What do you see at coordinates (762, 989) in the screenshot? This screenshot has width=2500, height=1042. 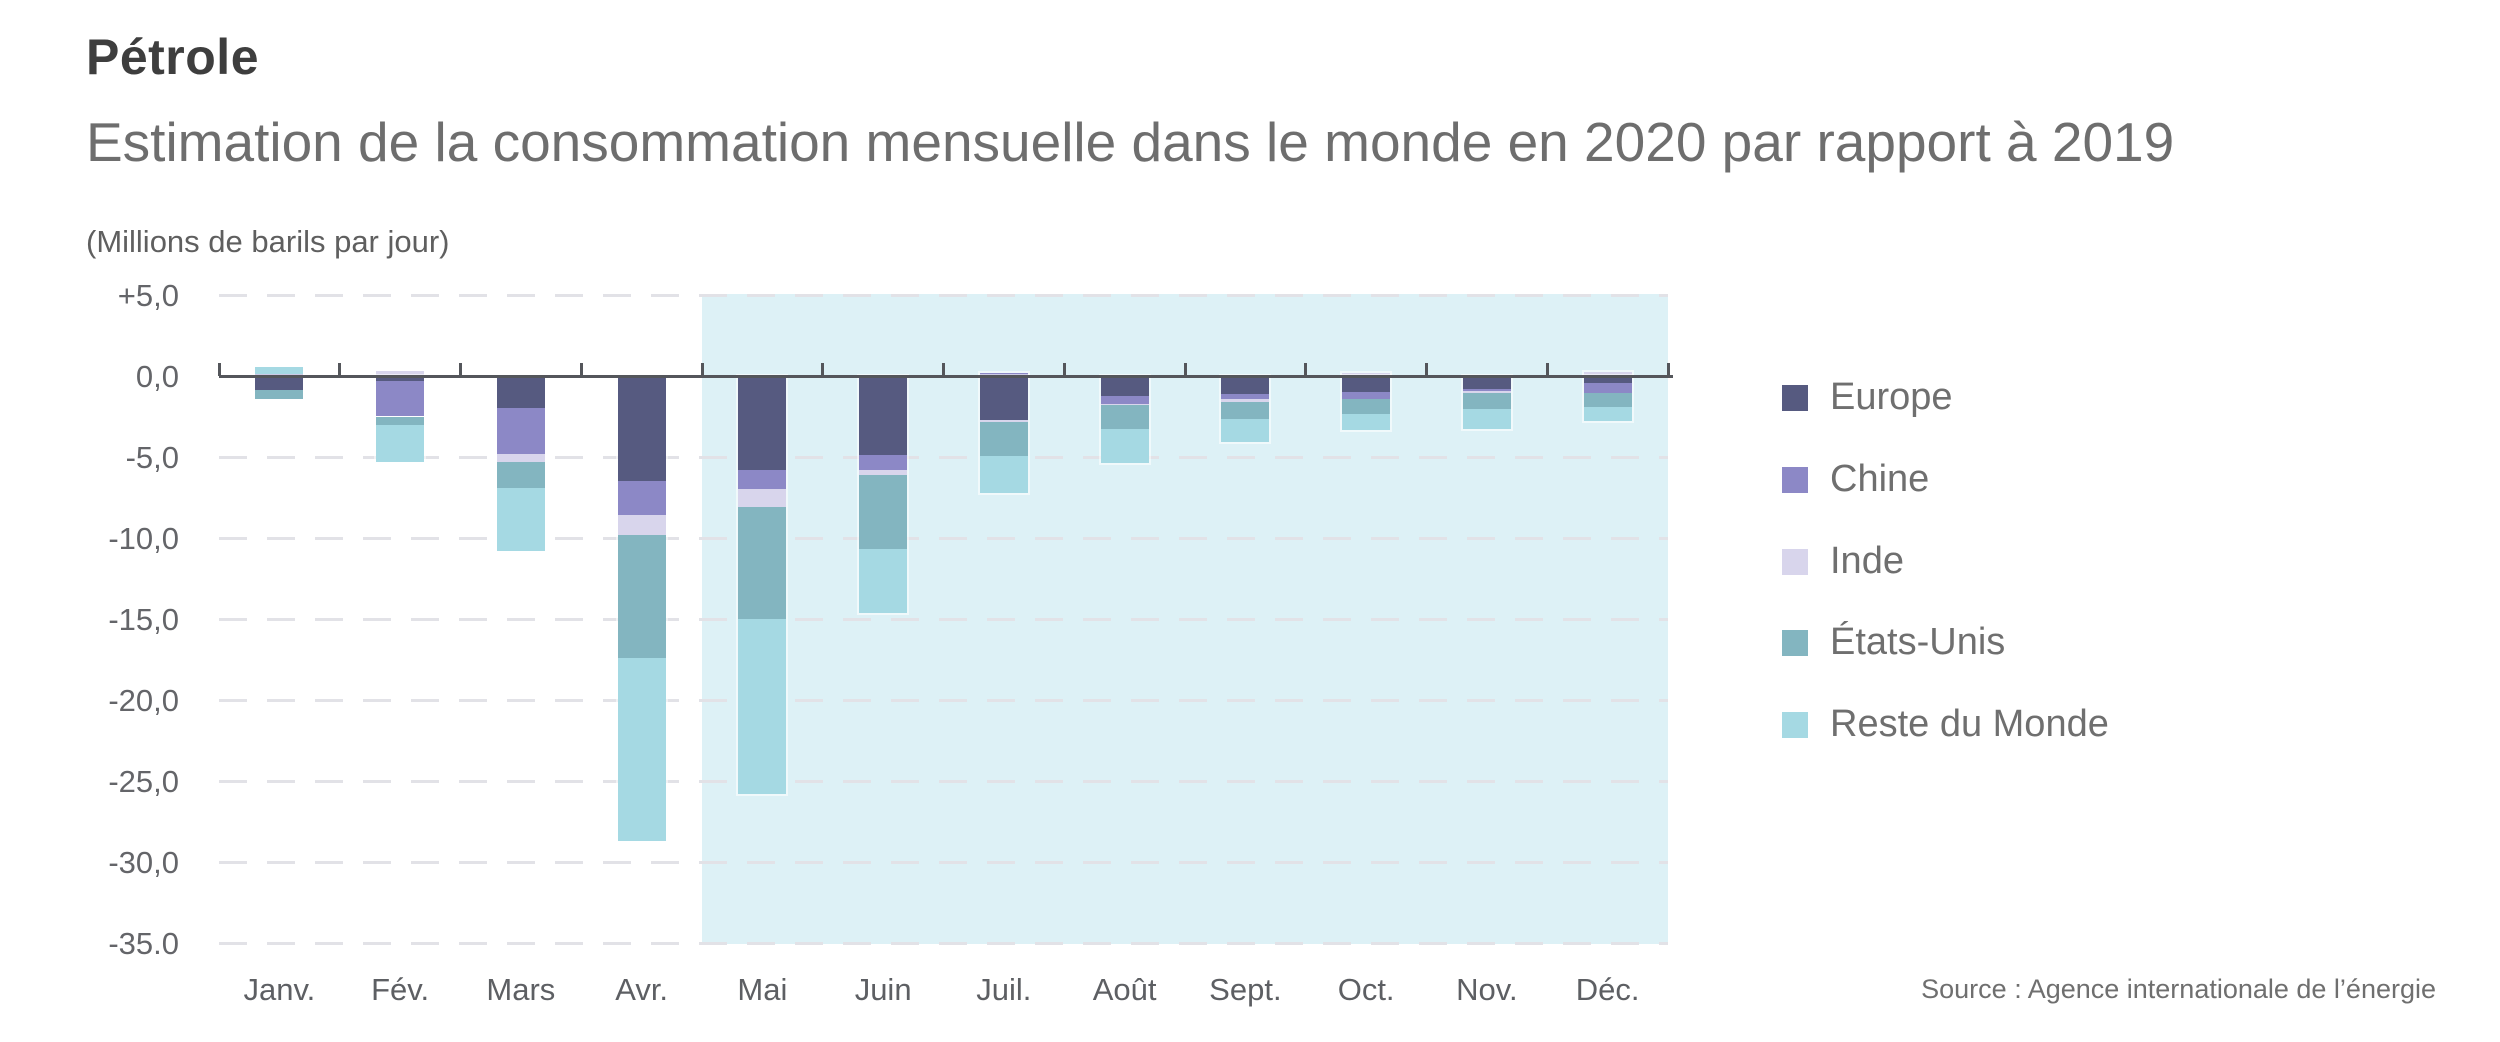 I see `x-axis-label: Mai` at bounding box center [762, 989].